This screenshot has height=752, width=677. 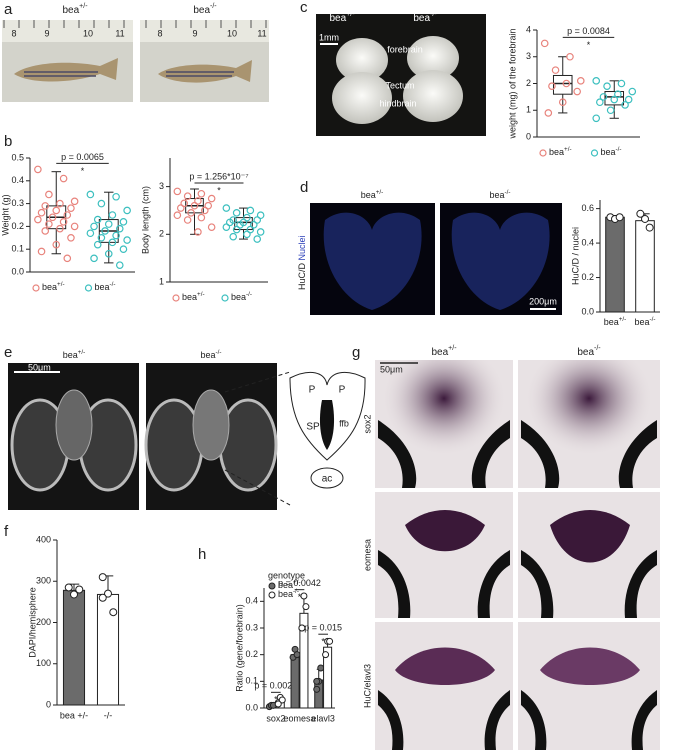 What do you see at coordinates (218, 176) in the screenshot?
I see `p-value: p = 1.256*10⁻⁷` at bounding box center [218, 176].